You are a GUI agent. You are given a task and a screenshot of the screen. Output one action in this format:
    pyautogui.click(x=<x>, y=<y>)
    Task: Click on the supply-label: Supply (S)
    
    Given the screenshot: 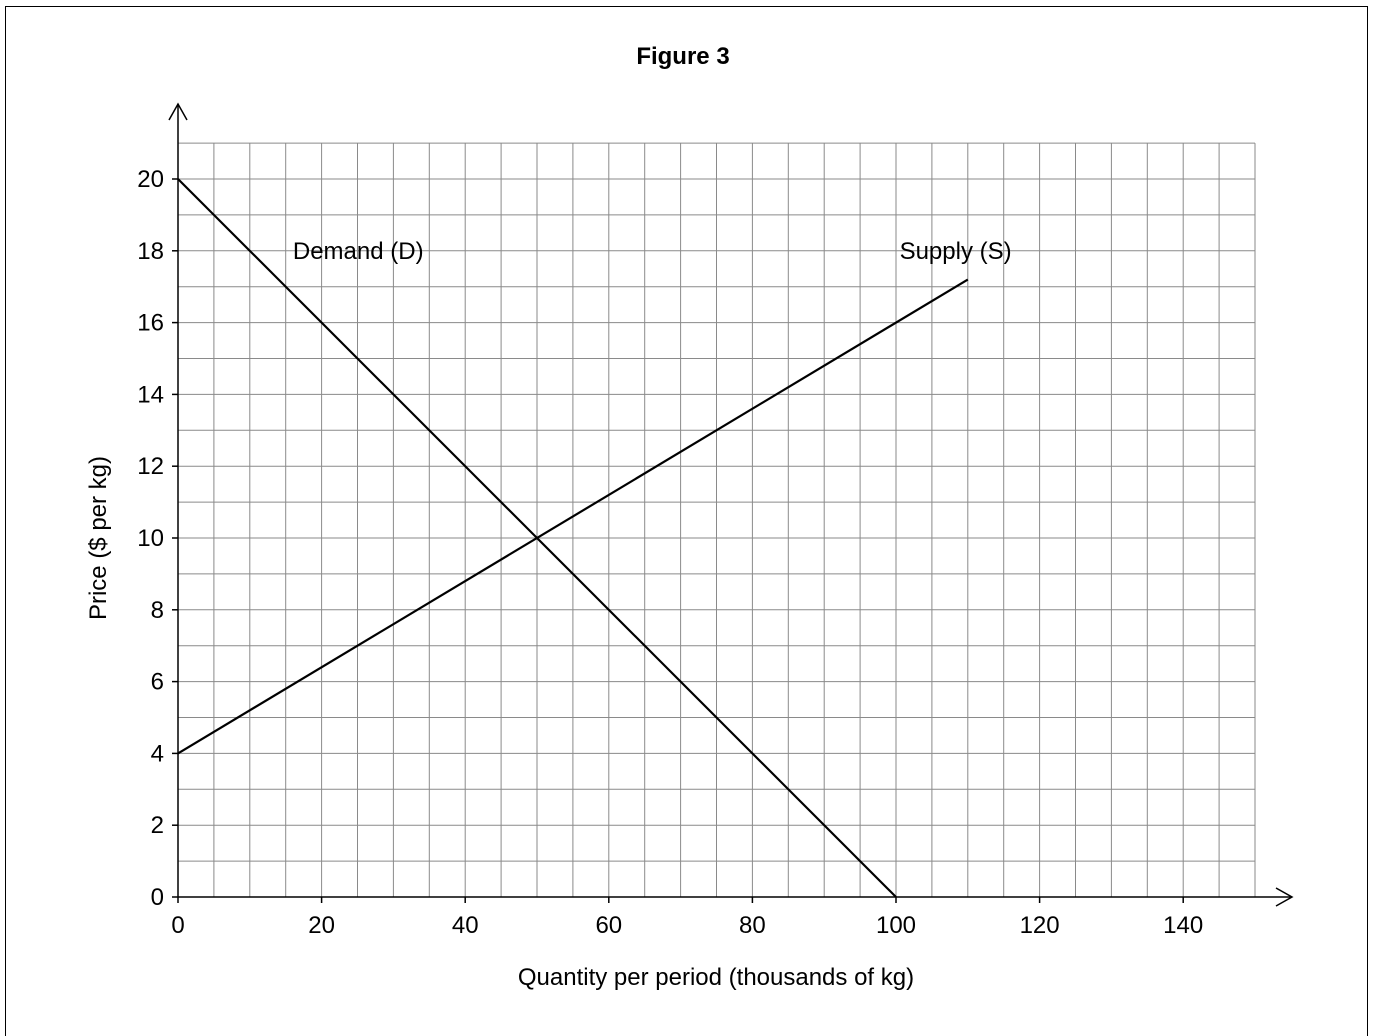 What is the action you would take?
    pyautogui.click(x=956, y=251)
    